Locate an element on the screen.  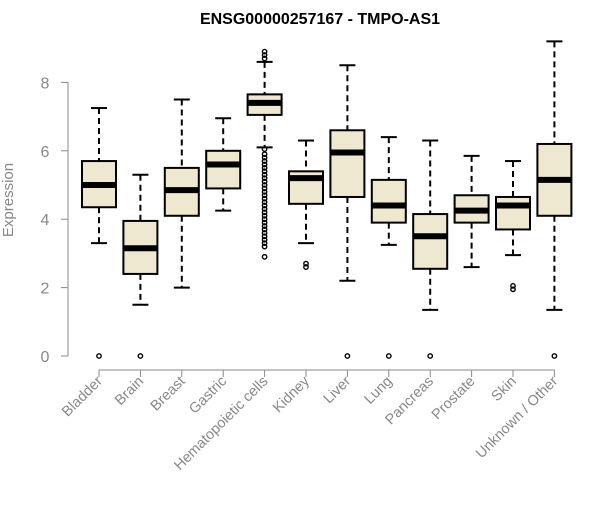
box-kidney is located at coordinates (306, 204).